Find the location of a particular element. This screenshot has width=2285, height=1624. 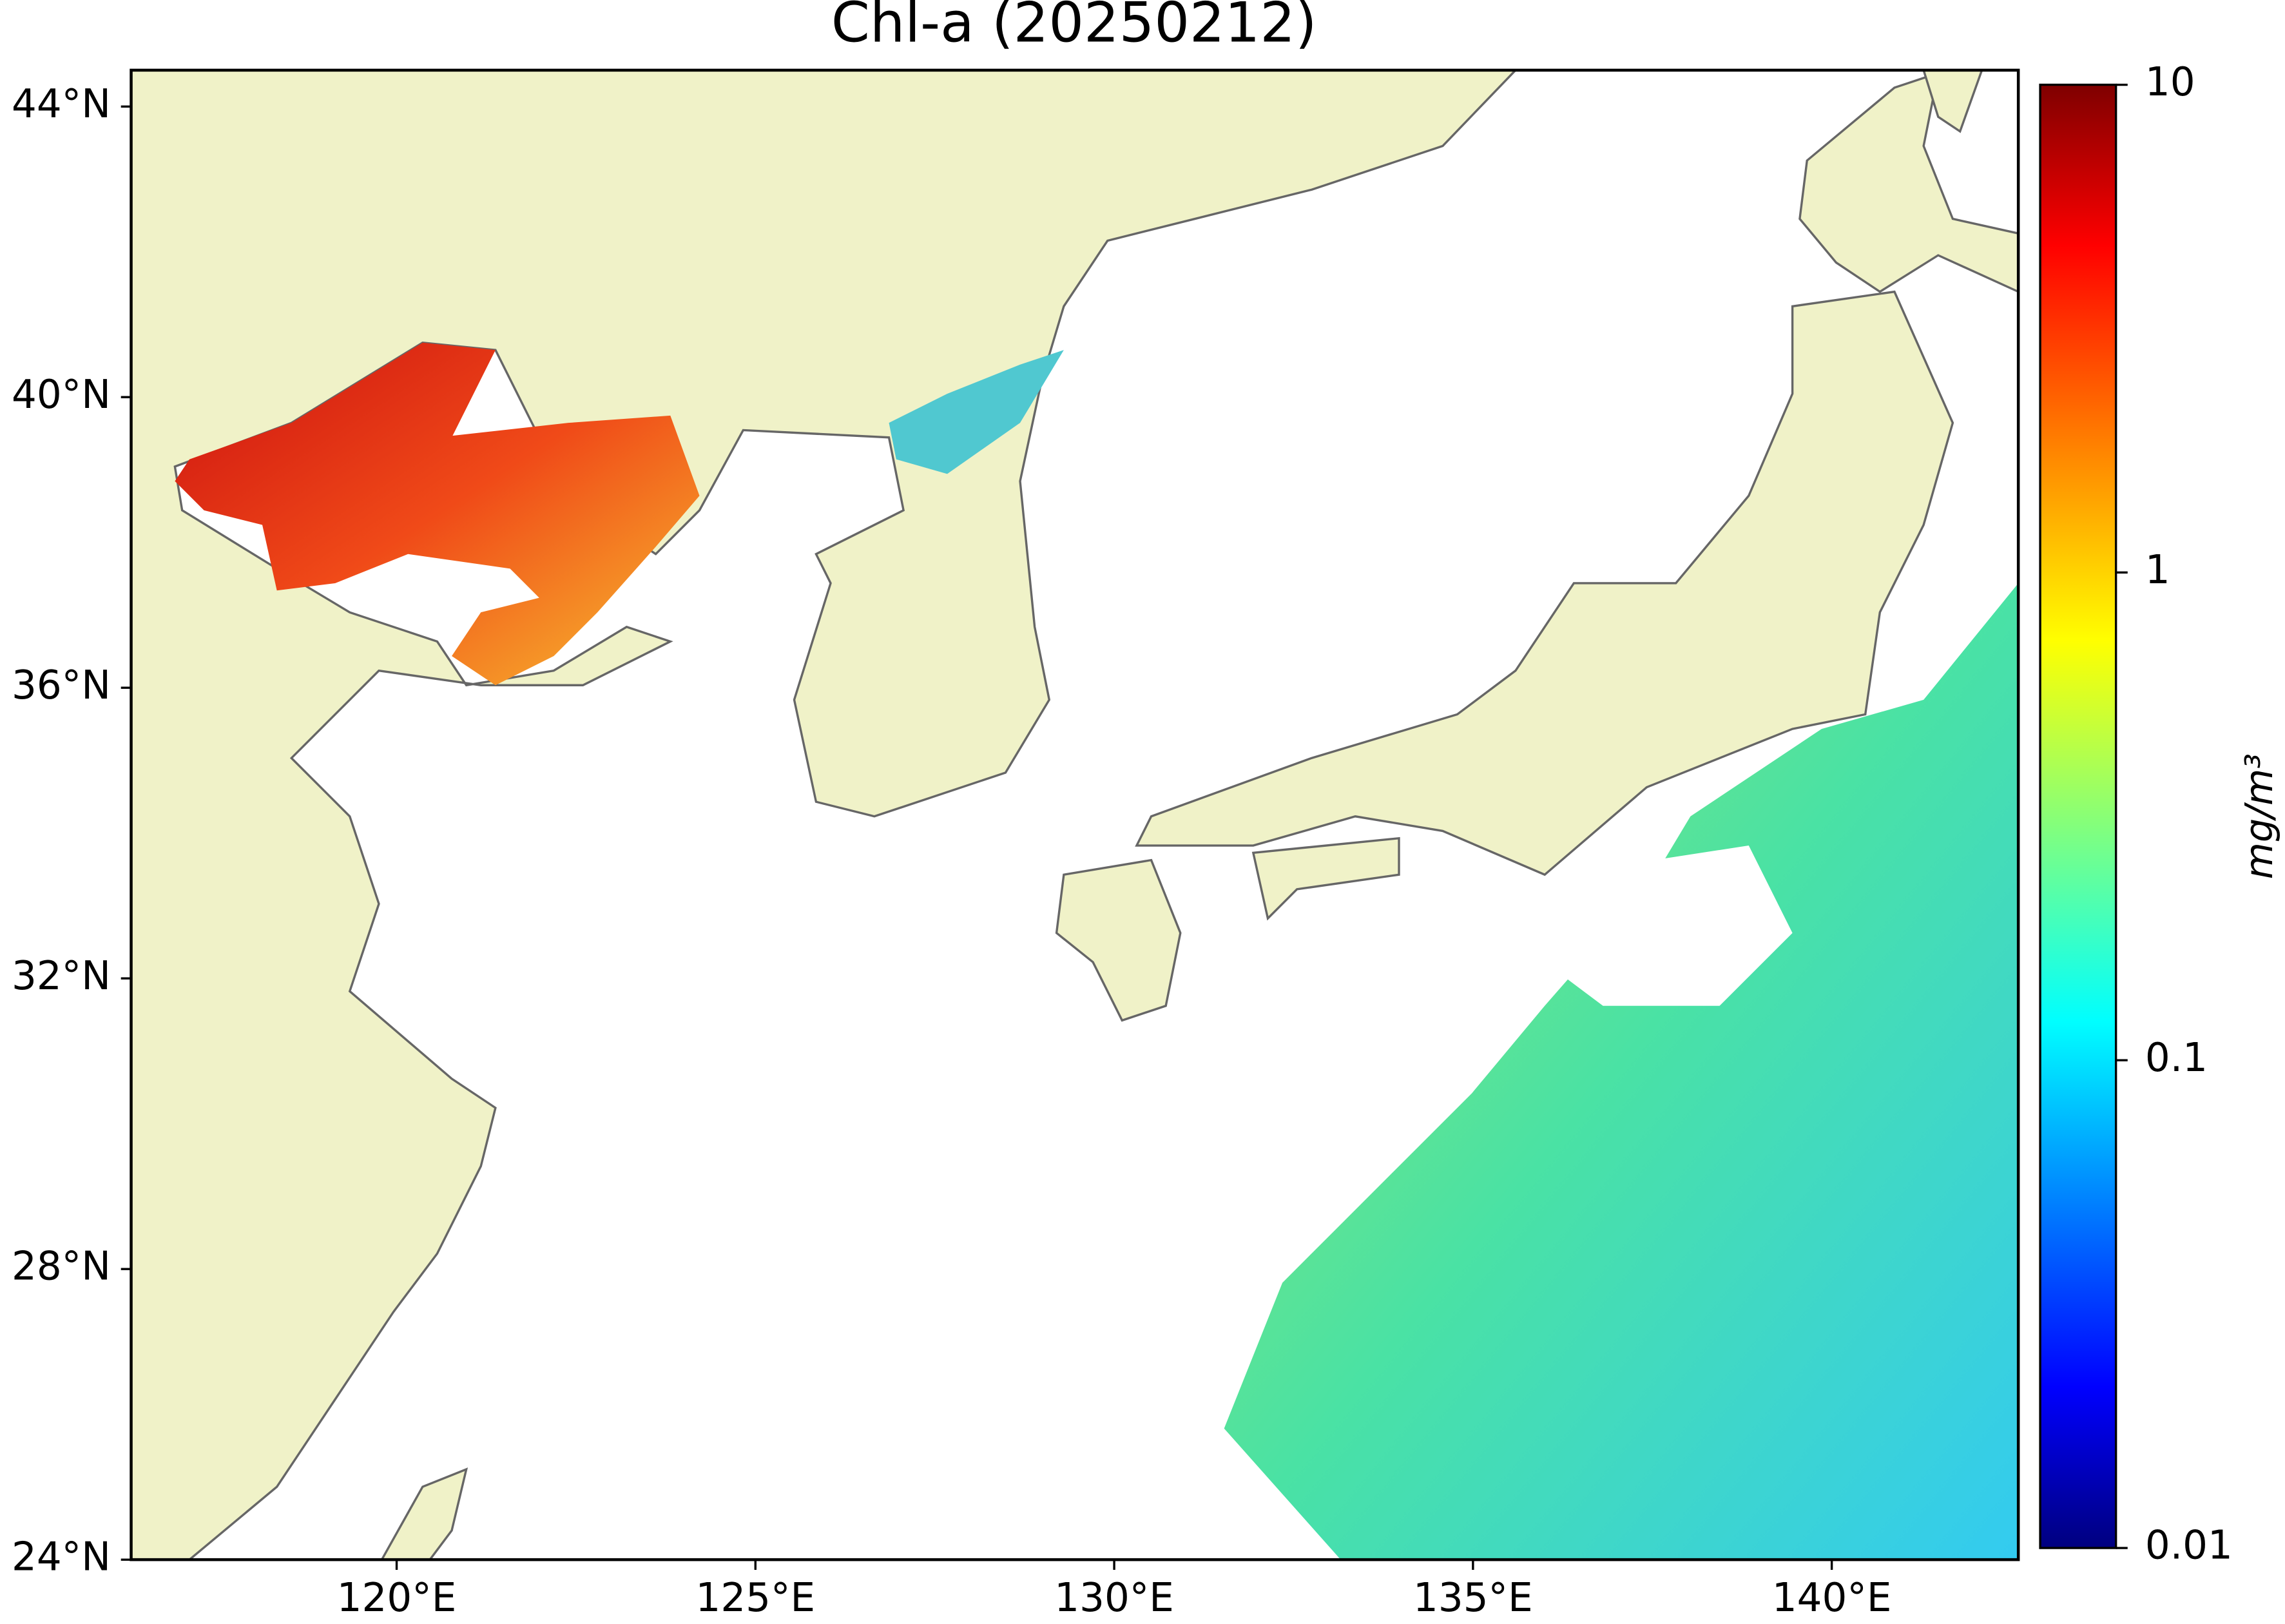

y-tick-label: 24°N is located at coordinates (61, 1557).